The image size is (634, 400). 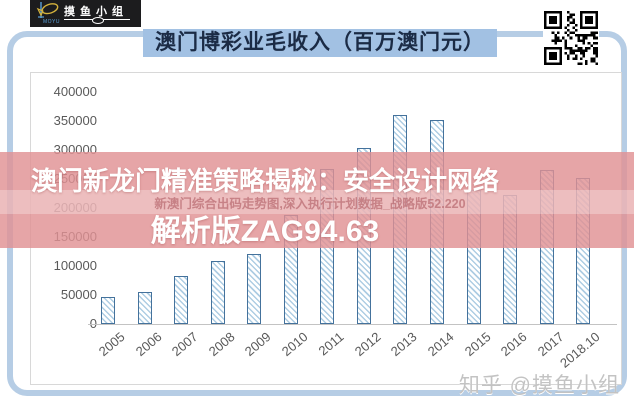 I want to click on fish-logo-icon, so click(x=48, y=13).